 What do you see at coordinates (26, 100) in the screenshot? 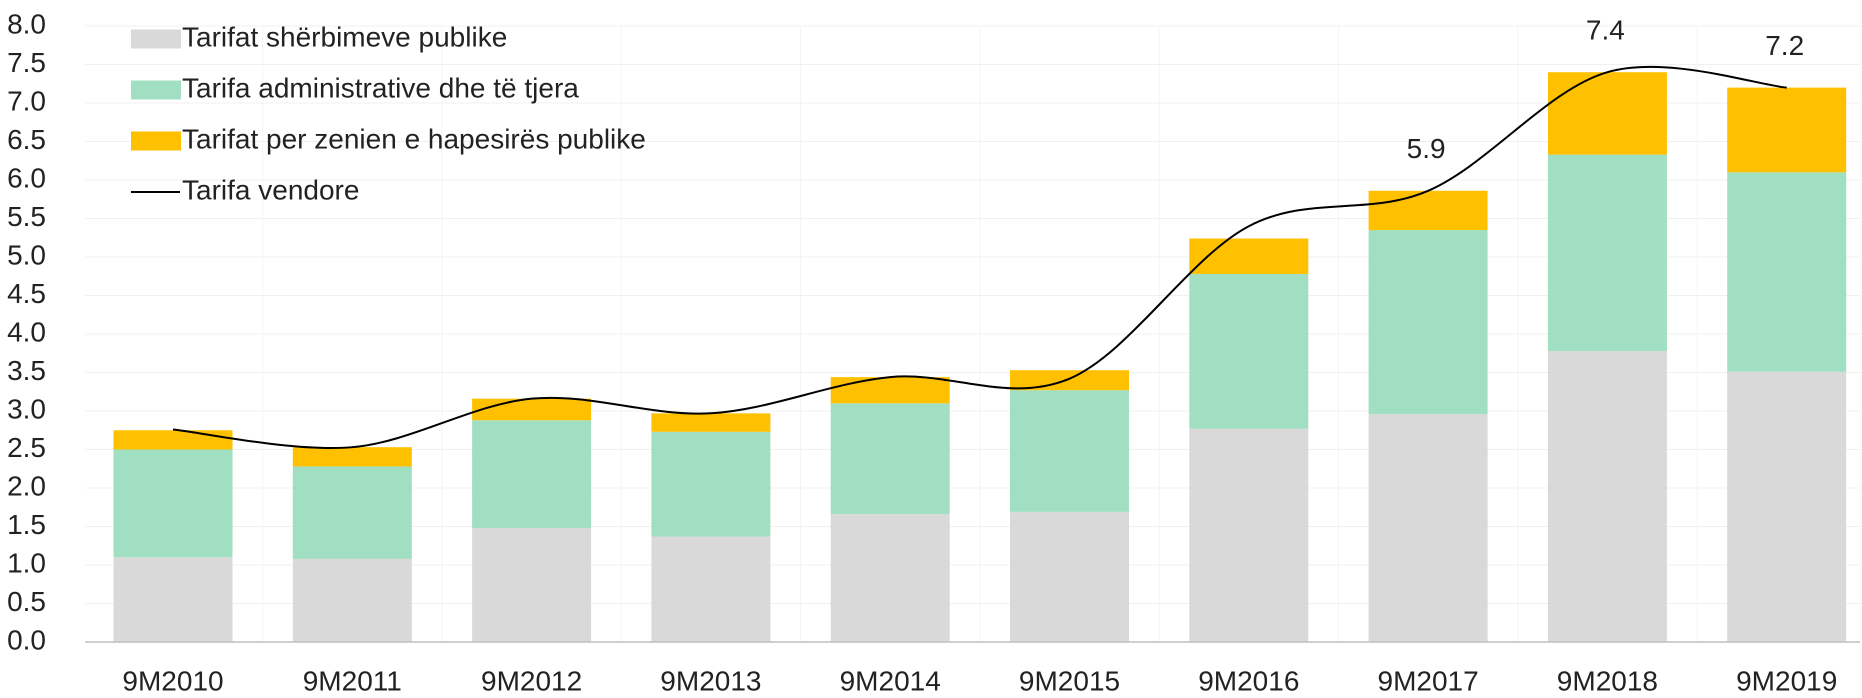
I see `y-tick-label: 7.0` at bounding box center [26, 100].